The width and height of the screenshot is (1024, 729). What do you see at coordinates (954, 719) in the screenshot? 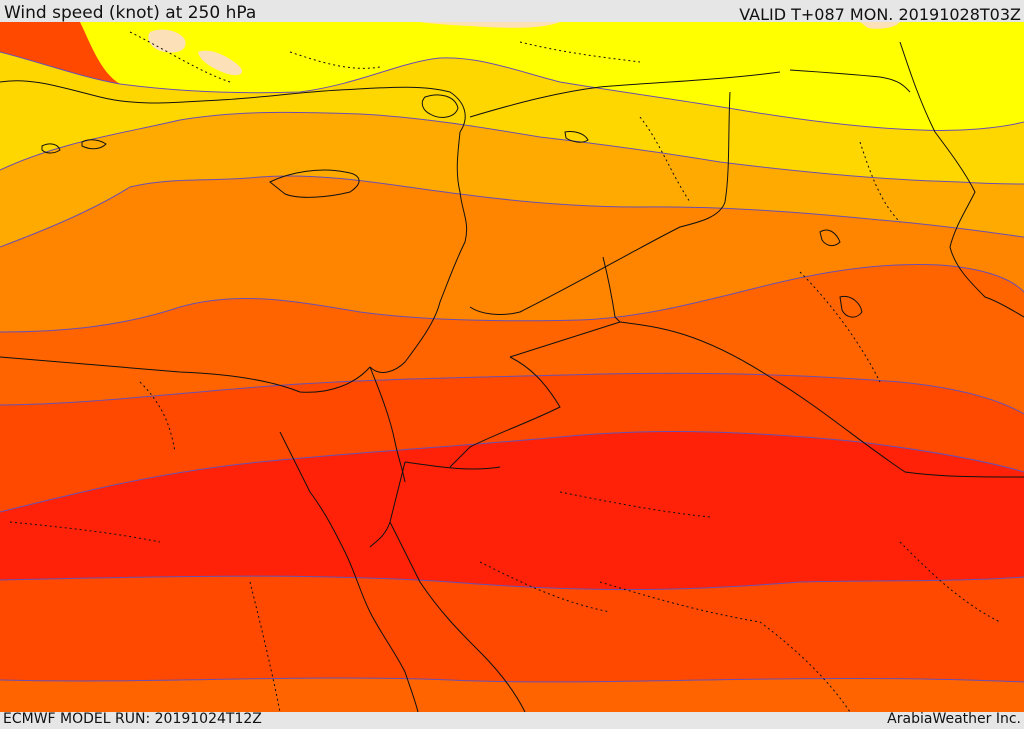
I see `credit: ArabiaWeather Inc.` at bounding box center [954, 719].